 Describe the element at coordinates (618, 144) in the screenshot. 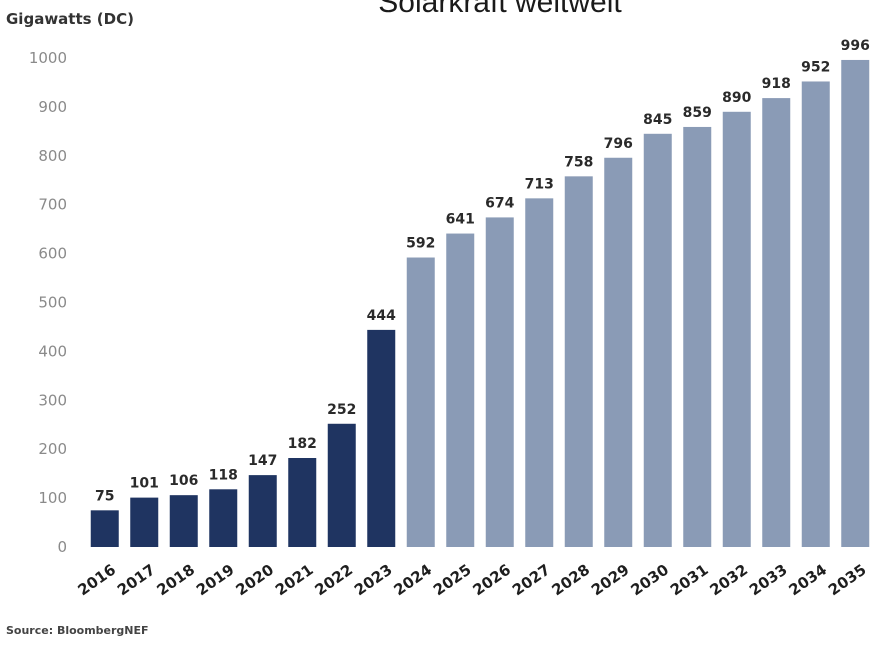

I see `data-label-2029: 796` at that location.